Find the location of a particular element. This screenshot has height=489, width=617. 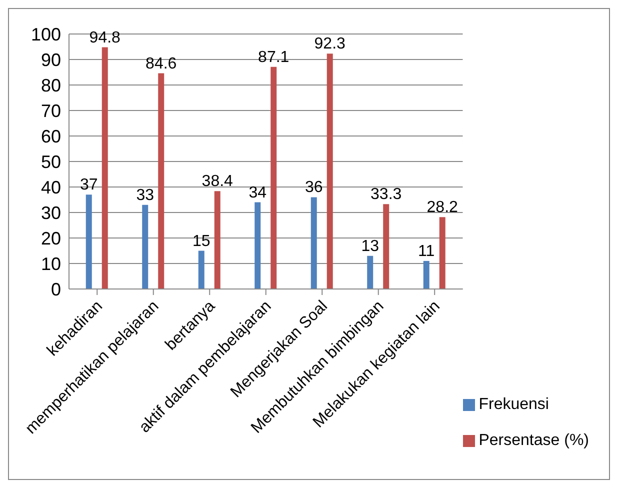

y-tick-label: 20 is located at coordinates (50, 238).